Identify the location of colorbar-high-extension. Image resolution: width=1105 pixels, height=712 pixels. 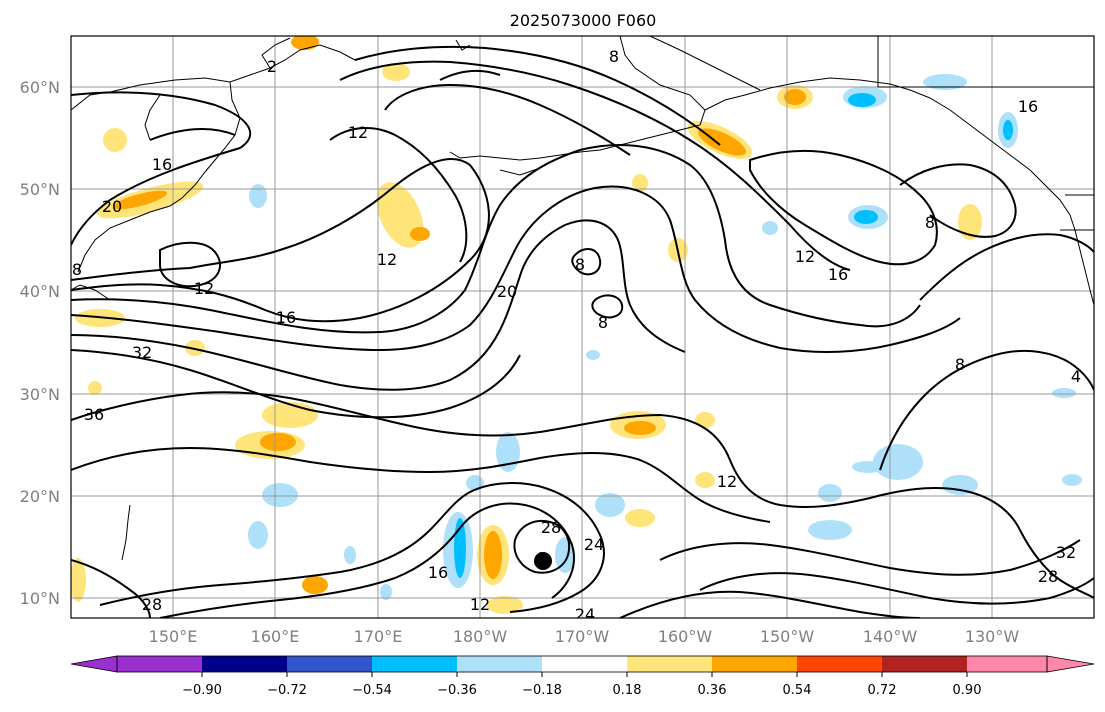
(1070, 664).